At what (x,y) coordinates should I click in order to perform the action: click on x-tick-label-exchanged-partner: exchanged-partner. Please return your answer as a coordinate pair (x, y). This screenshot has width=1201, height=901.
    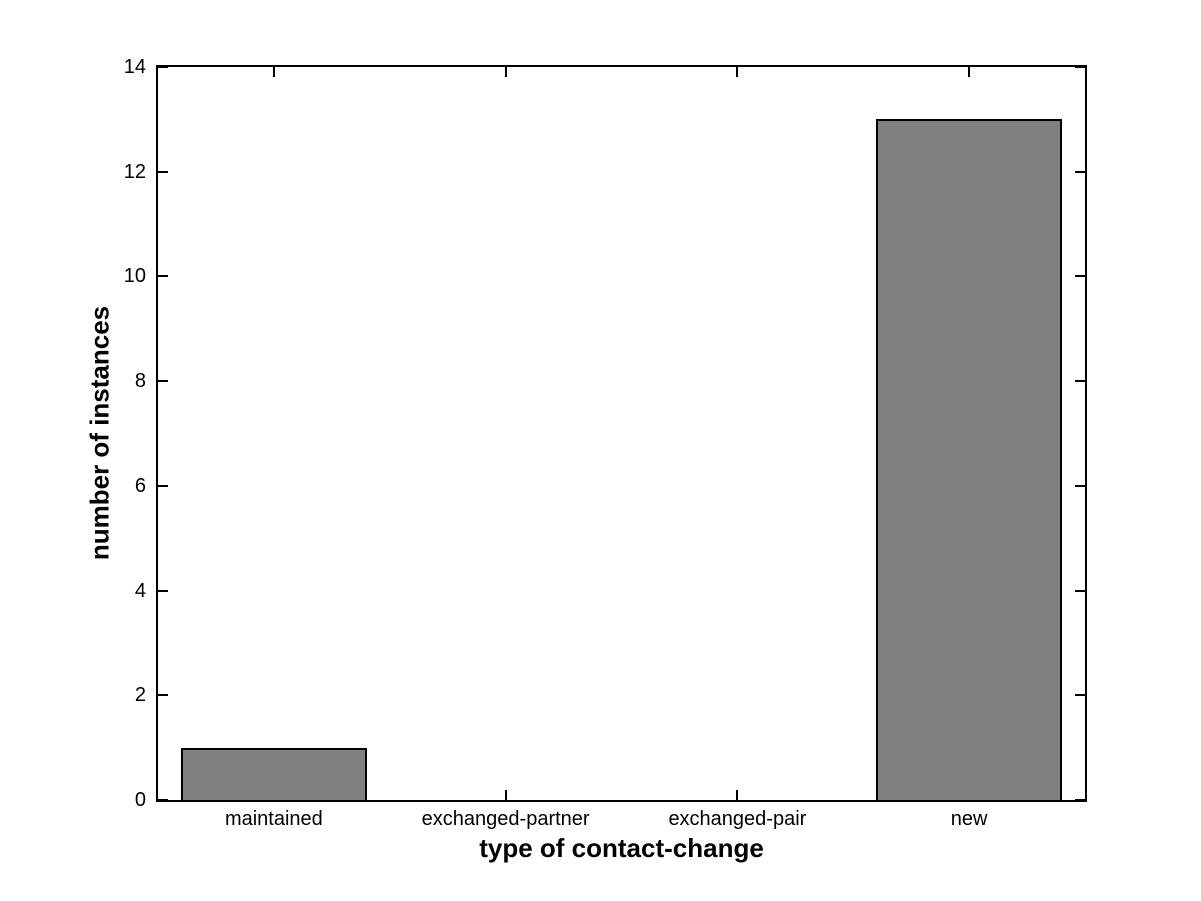
    Looking at the image, I should click on (505, 819).